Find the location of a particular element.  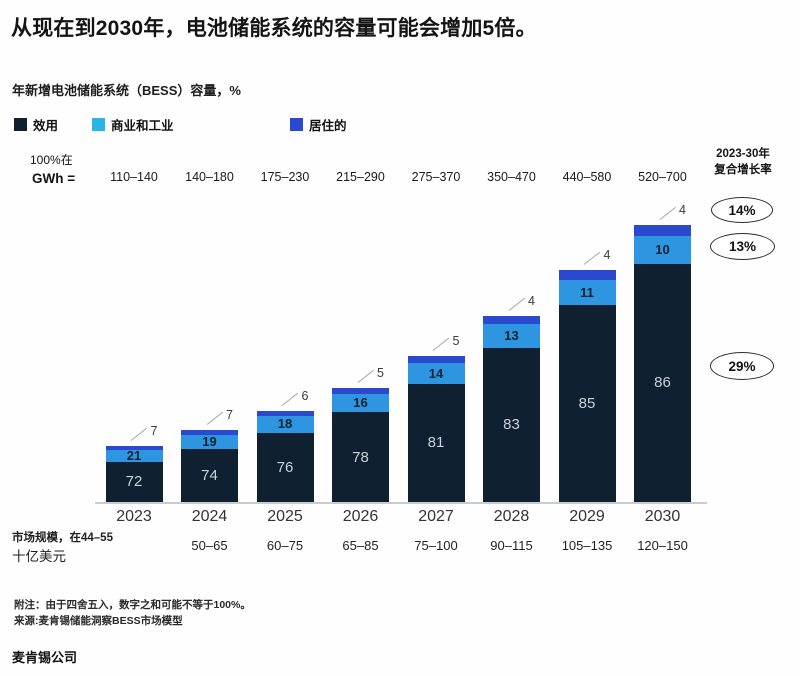

legend-item-3: 居住的 is located at coordinates (318, 124).